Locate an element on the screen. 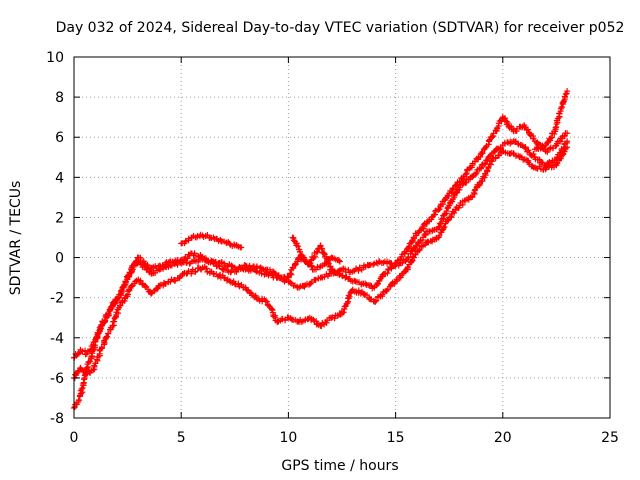 Image resolution: width=640 pixels, height=480 pixels. series-short-segment is located at coordinates (211, 241).